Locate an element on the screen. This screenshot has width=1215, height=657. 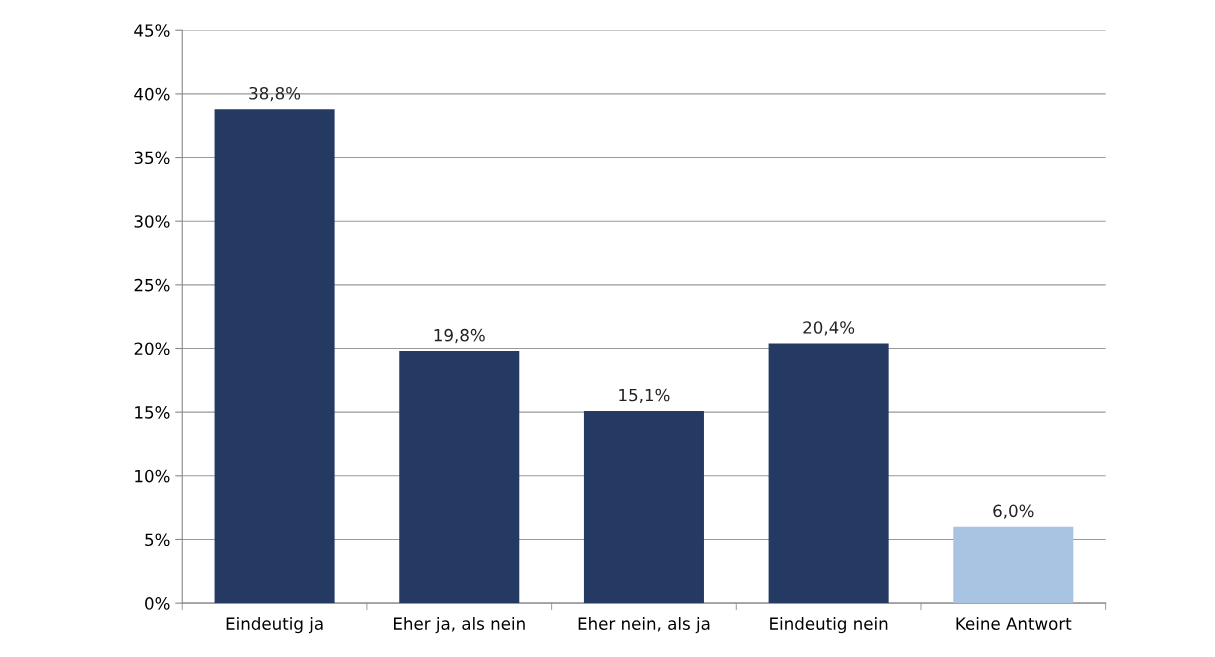
y-tick-label: 10% is located at coordinates (152, 476).